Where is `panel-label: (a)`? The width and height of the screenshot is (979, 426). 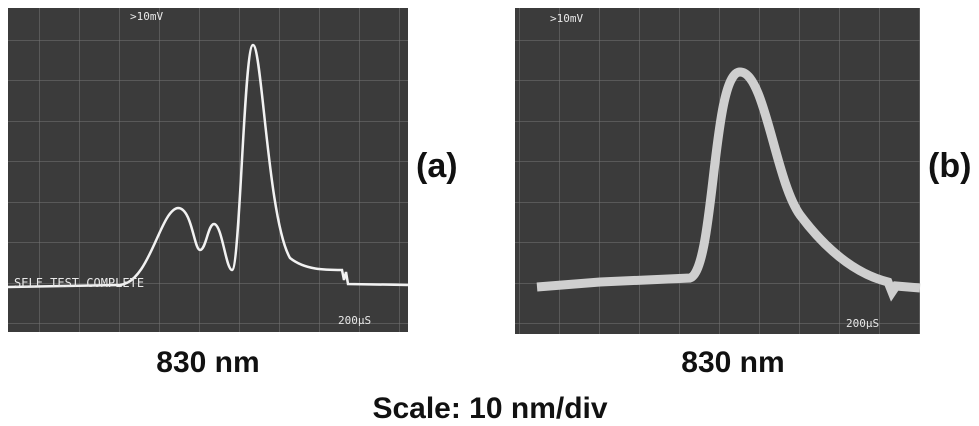
panel-label: (a) is located at coordinates (437, 166).